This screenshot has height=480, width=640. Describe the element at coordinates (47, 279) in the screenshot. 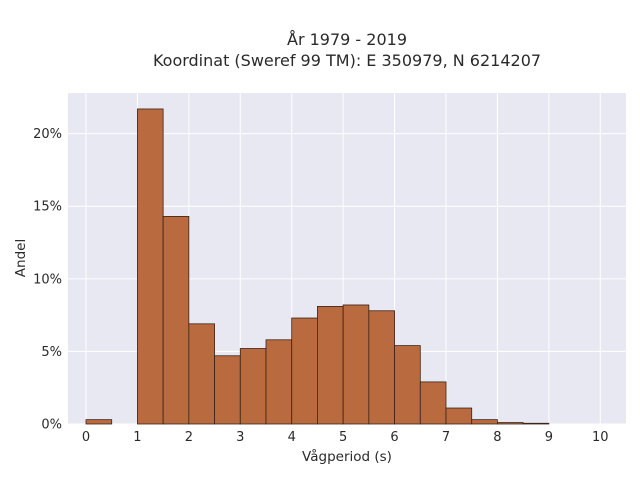

I see `y-tick-label: 10%` at that location.